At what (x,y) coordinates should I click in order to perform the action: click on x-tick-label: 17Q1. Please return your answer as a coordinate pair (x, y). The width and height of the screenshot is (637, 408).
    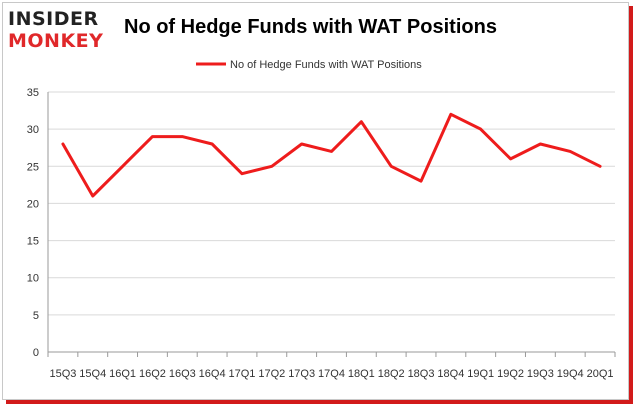
    Looking at the image, I should click on (242, 374).